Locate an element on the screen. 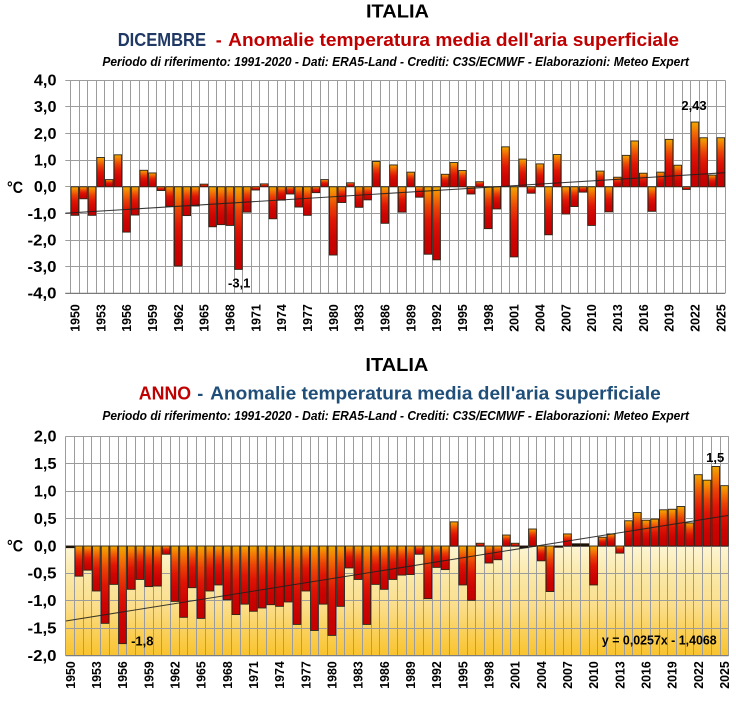  svg-text: y = 0,0257x - 1,4068 is located at coordinates (659, 640).